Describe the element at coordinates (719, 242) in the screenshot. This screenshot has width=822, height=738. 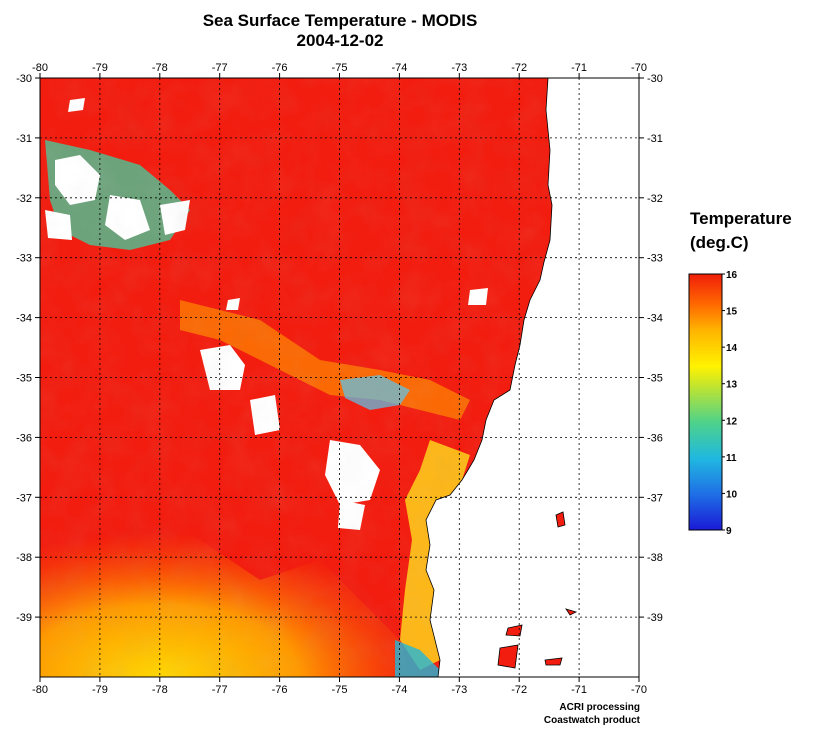
I see `colorbar-unit: (deg.C)` at that location.